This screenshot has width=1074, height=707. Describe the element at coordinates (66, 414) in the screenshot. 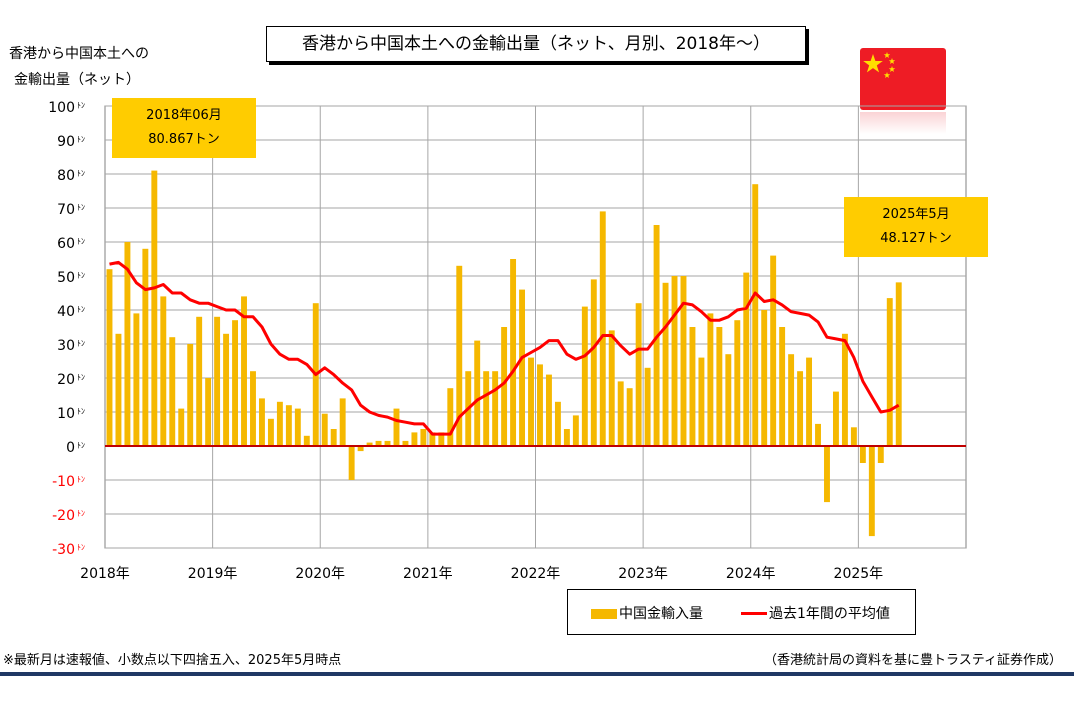

I see `y-tick-label: 10` at that location.